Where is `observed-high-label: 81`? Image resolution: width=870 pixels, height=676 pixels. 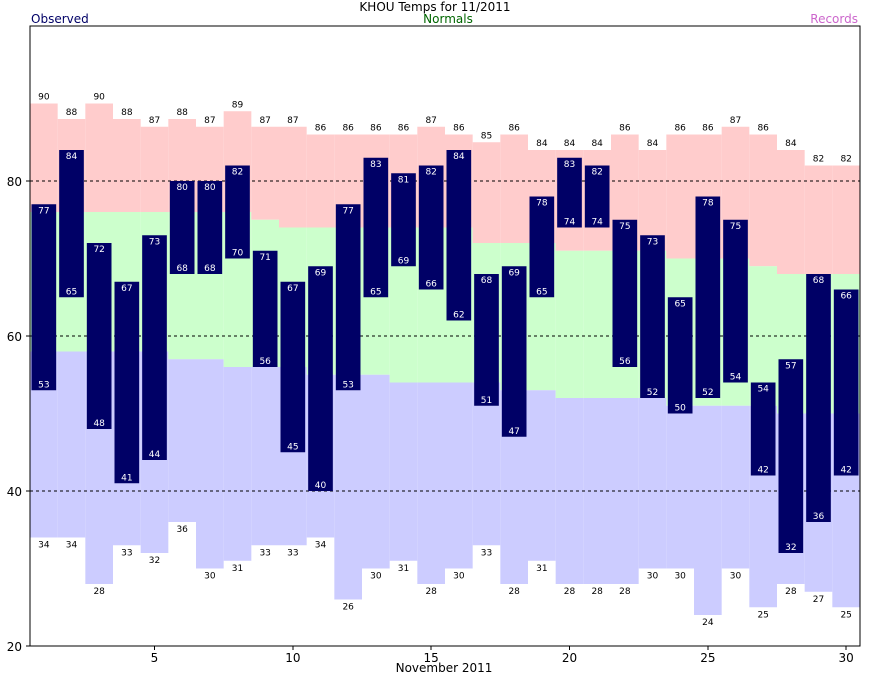
observed-high-label: 81 is located at coordinates (403, 180).